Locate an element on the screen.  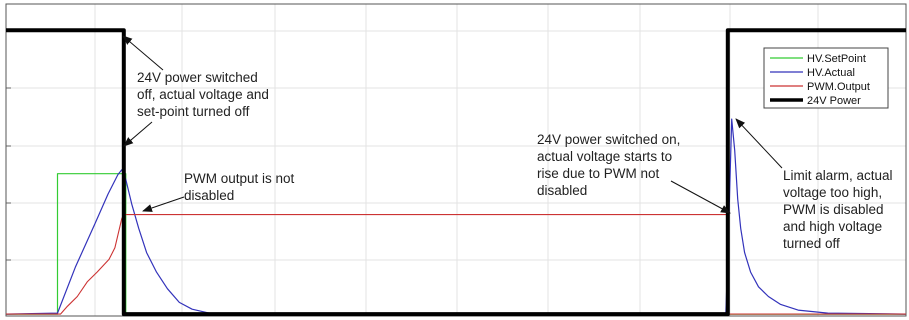
annotation-line: Limit alarm, actual is located at coordinates (838, 175).